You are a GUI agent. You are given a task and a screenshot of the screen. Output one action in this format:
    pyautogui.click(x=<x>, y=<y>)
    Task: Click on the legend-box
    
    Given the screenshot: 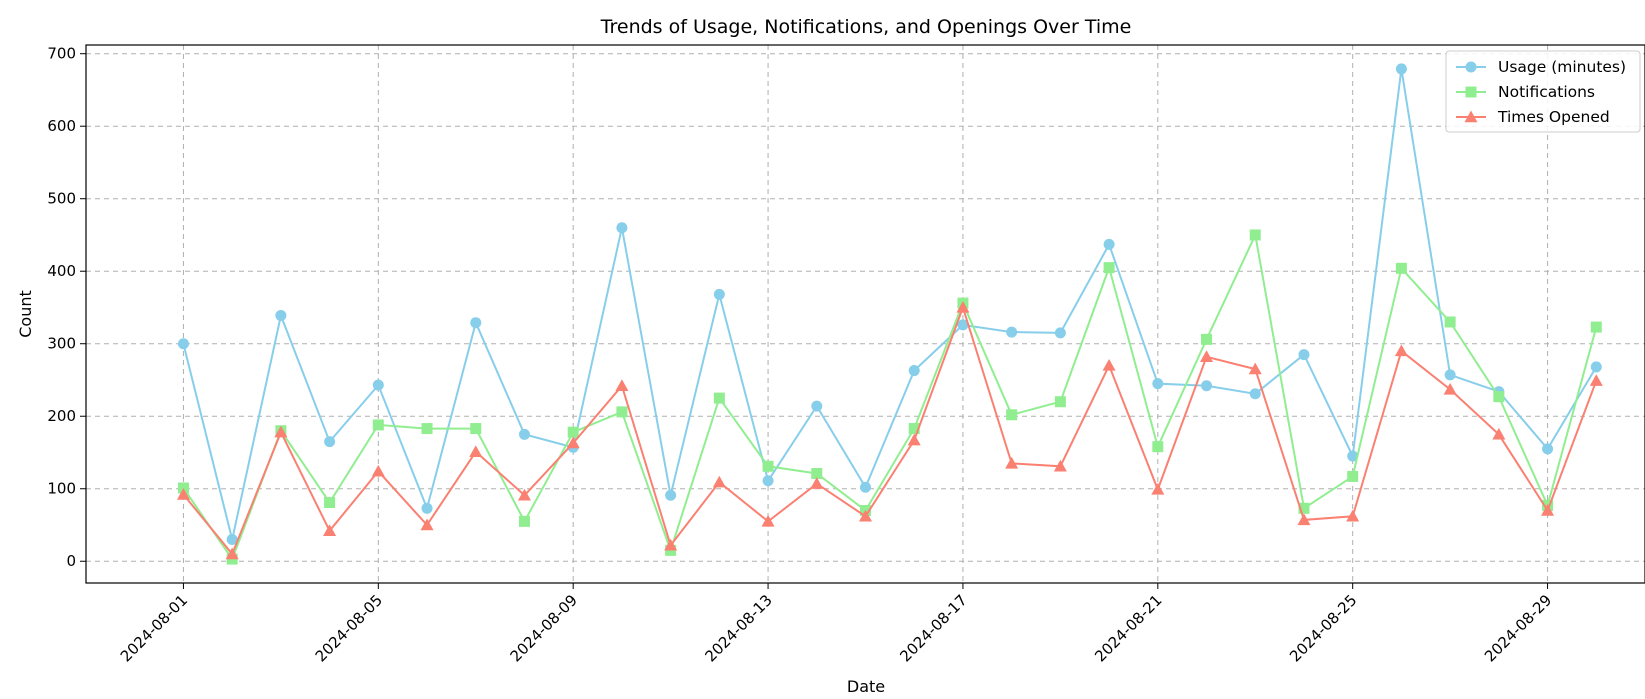 What is the action you would take?
    pyautogui.click(x=1543, y=91)
    